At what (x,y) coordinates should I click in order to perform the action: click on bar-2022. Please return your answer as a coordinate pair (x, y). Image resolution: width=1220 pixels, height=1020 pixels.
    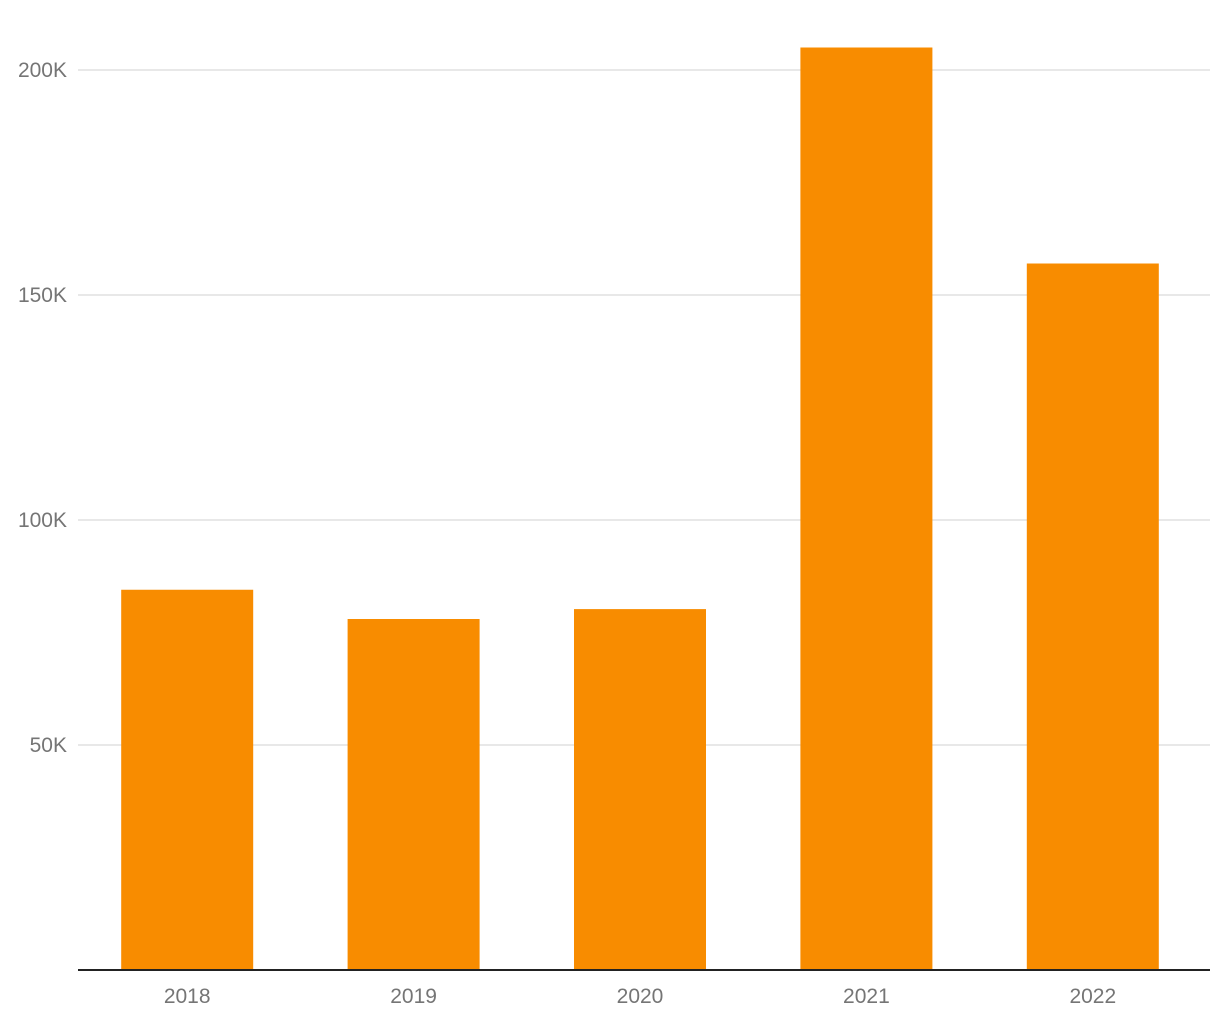
    Looking at the image, I should click on (1092, 616).